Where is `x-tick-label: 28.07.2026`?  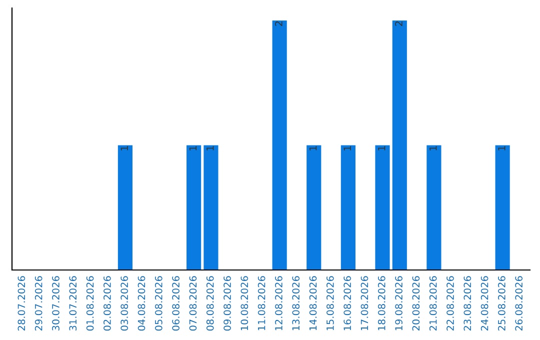
x-tick-label: 28.07.2026 is located at coordinates (22, 303).